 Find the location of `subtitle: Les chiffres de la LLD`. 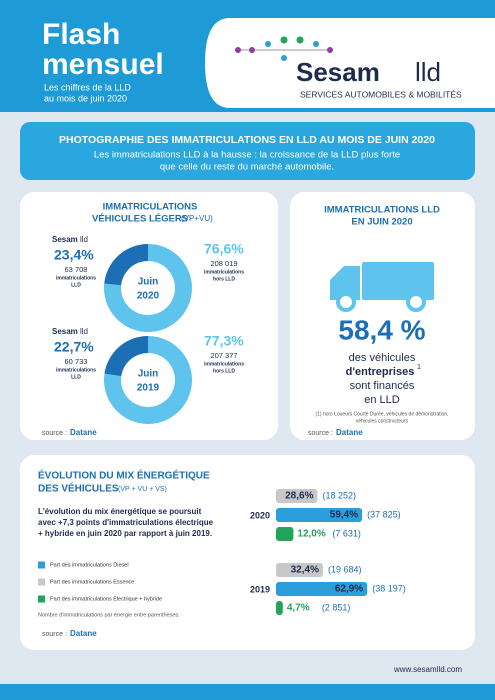

subtitle: Les chiffres de la LLD is located at coordinates (87, 87).